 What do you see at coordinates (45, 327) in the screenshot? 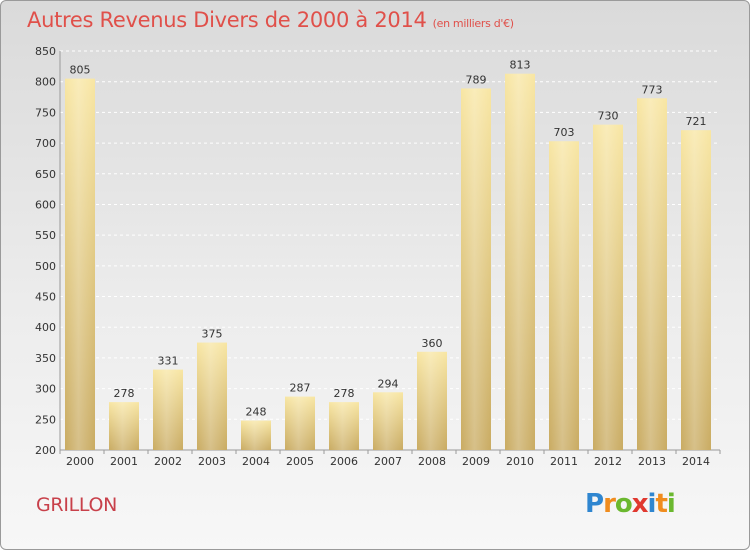
I see `y-tick-label: 400` at bounding box center [45, 327].